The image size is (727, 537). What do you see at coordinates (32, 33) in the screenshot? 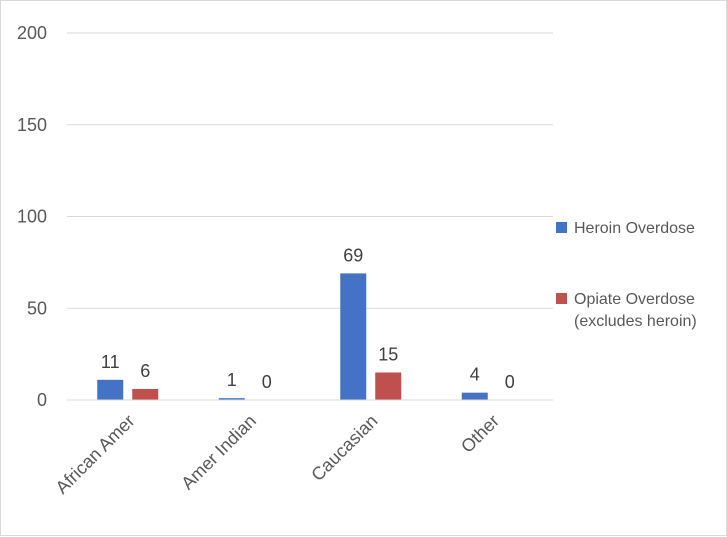
I see `y-tick-label: 200` at bounding box center [32, 33].